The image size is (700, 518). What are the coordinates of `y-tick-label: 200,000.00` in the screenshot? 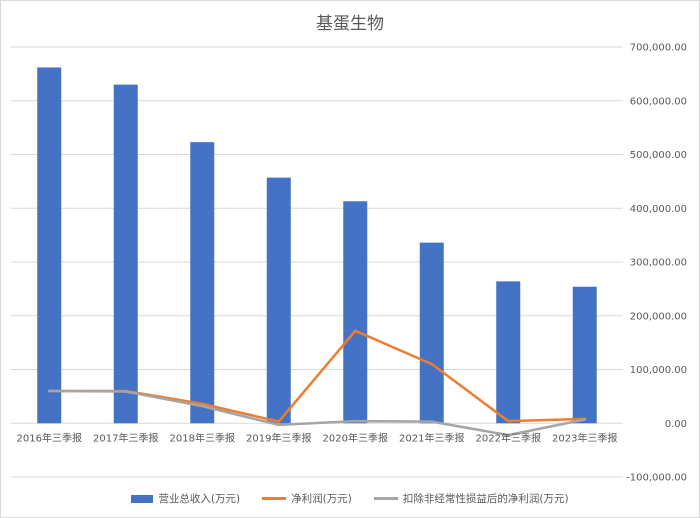 It's located at (658, 316).